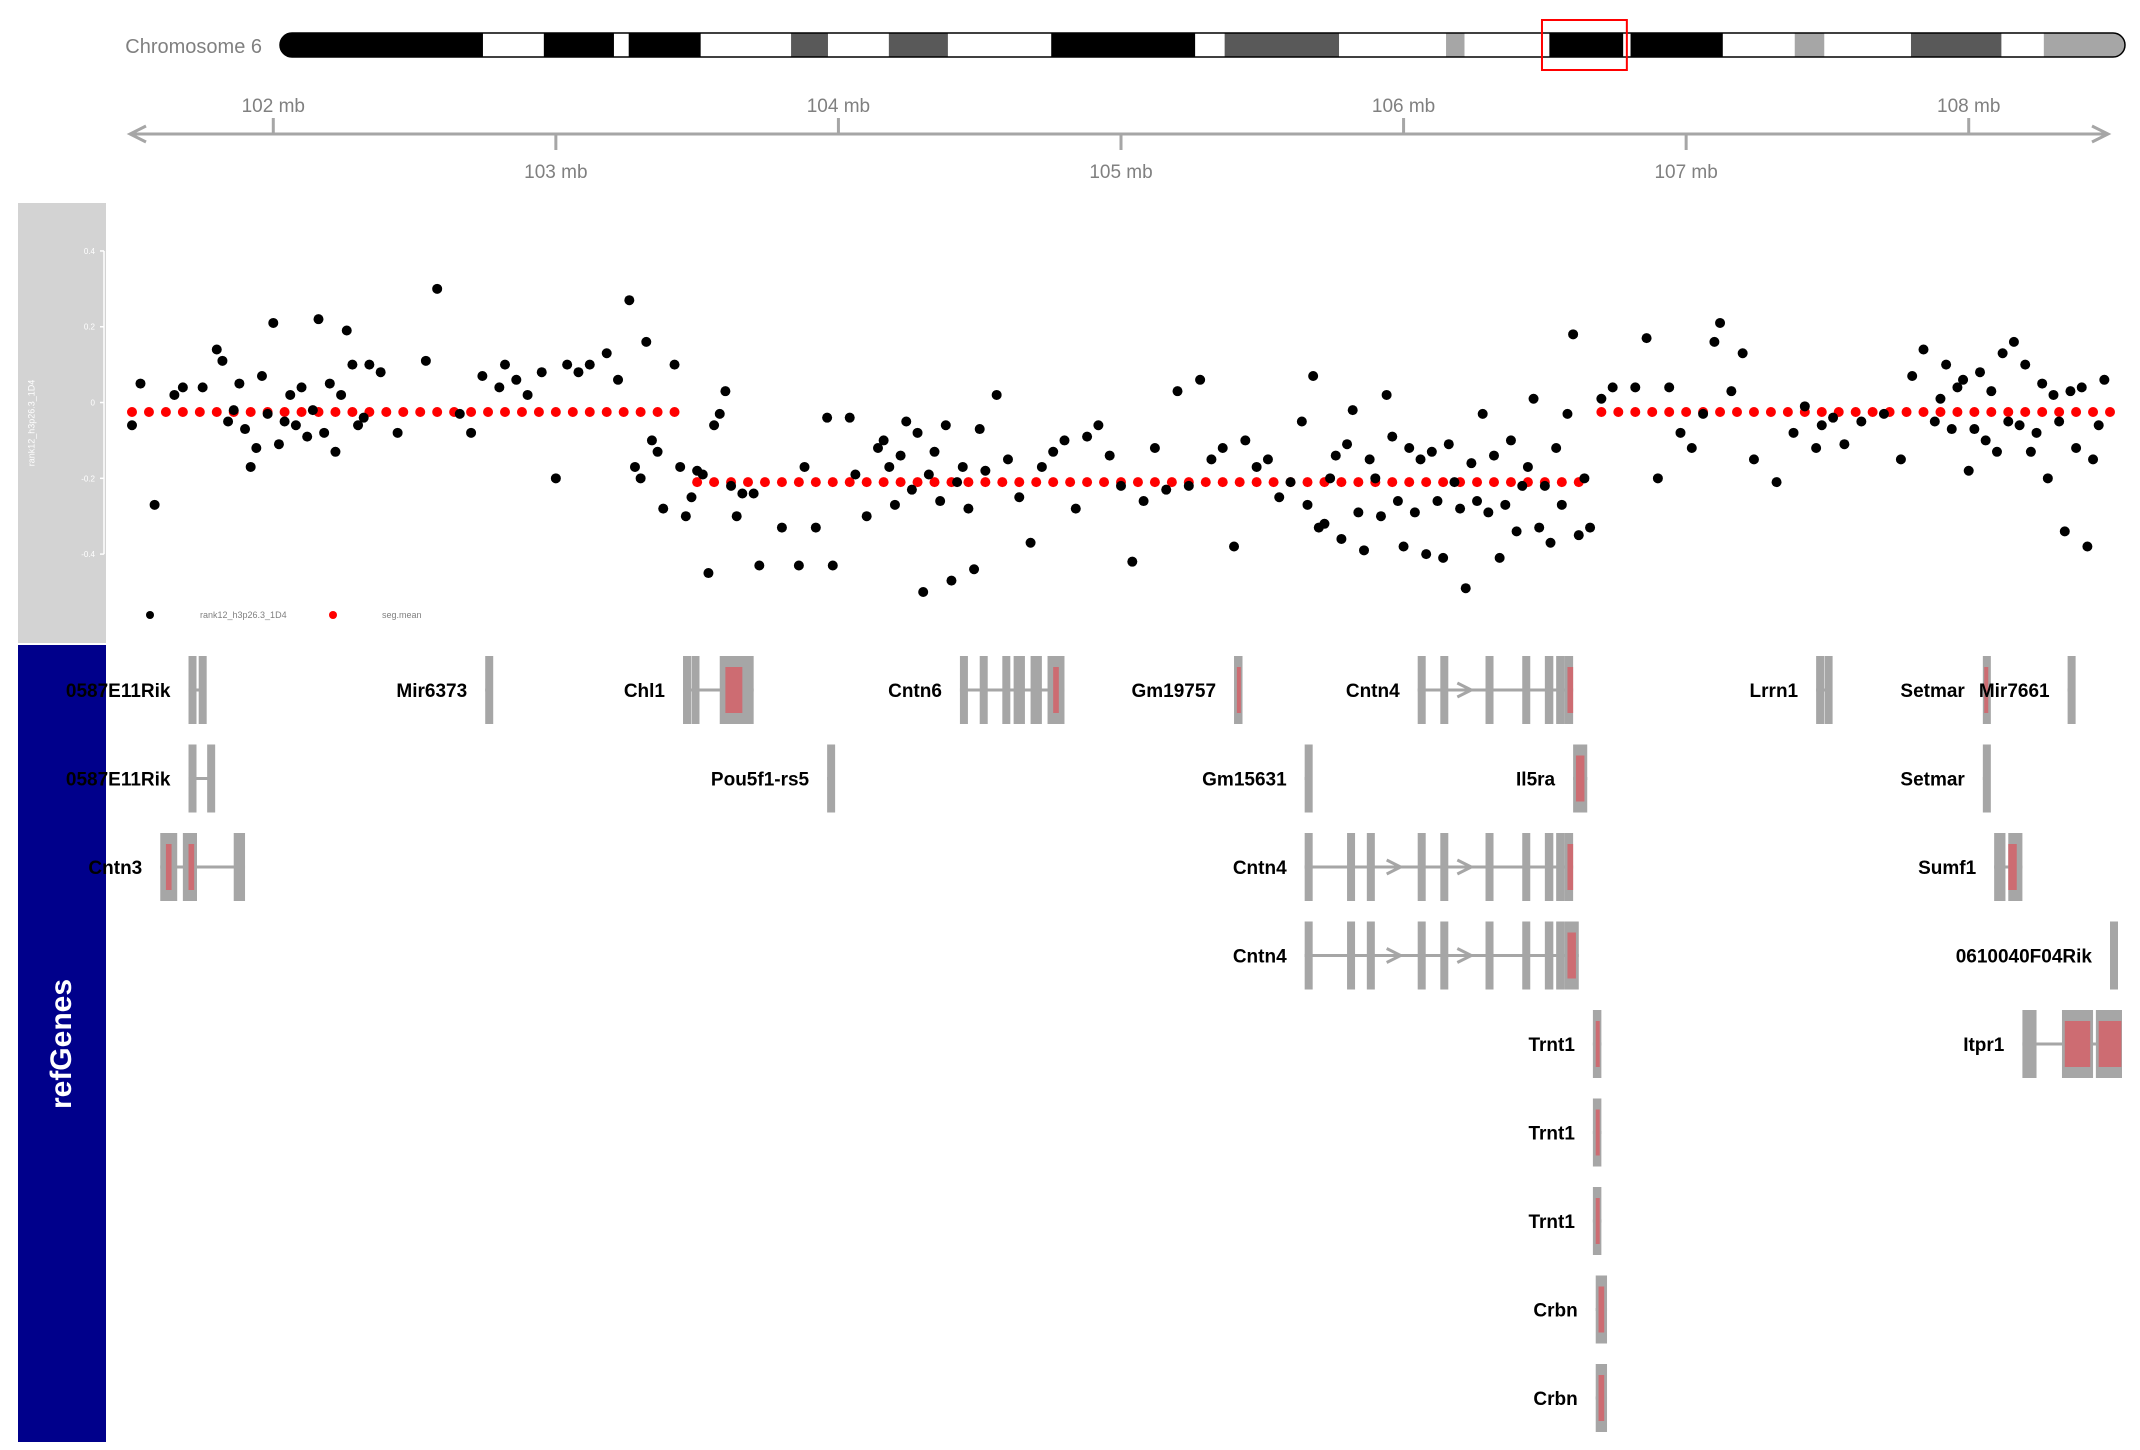  I want to click on gene-label: Gm15631, so click(1244, 780).